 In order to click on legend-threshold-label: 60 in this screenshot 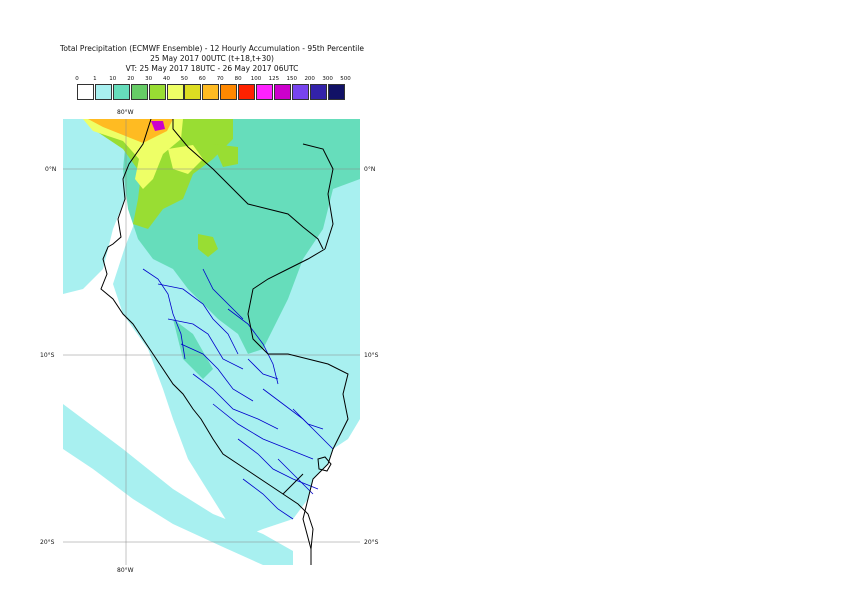, I will do `click(202, 79)`.